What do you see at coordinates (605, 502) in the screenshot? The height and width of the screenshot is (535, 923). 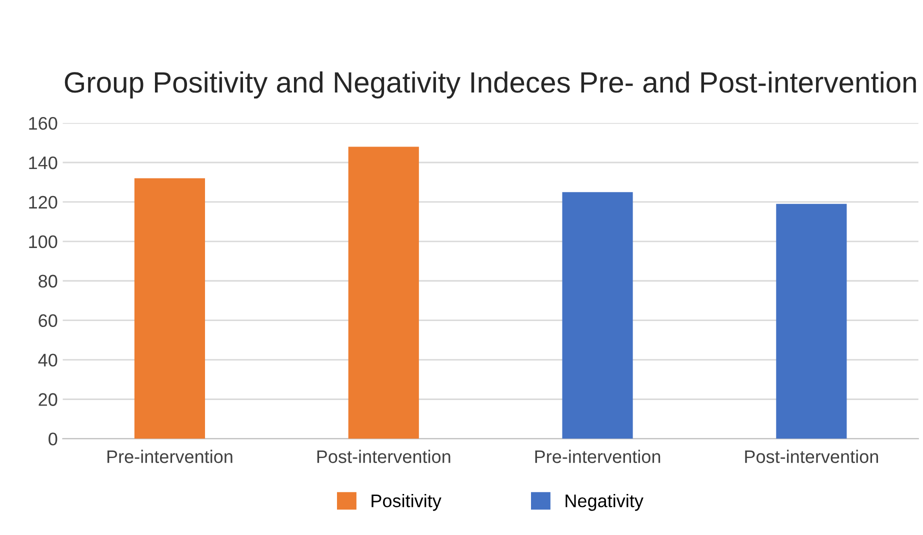 I see `legend-label: Negativity` at bounding box center [605, 502].